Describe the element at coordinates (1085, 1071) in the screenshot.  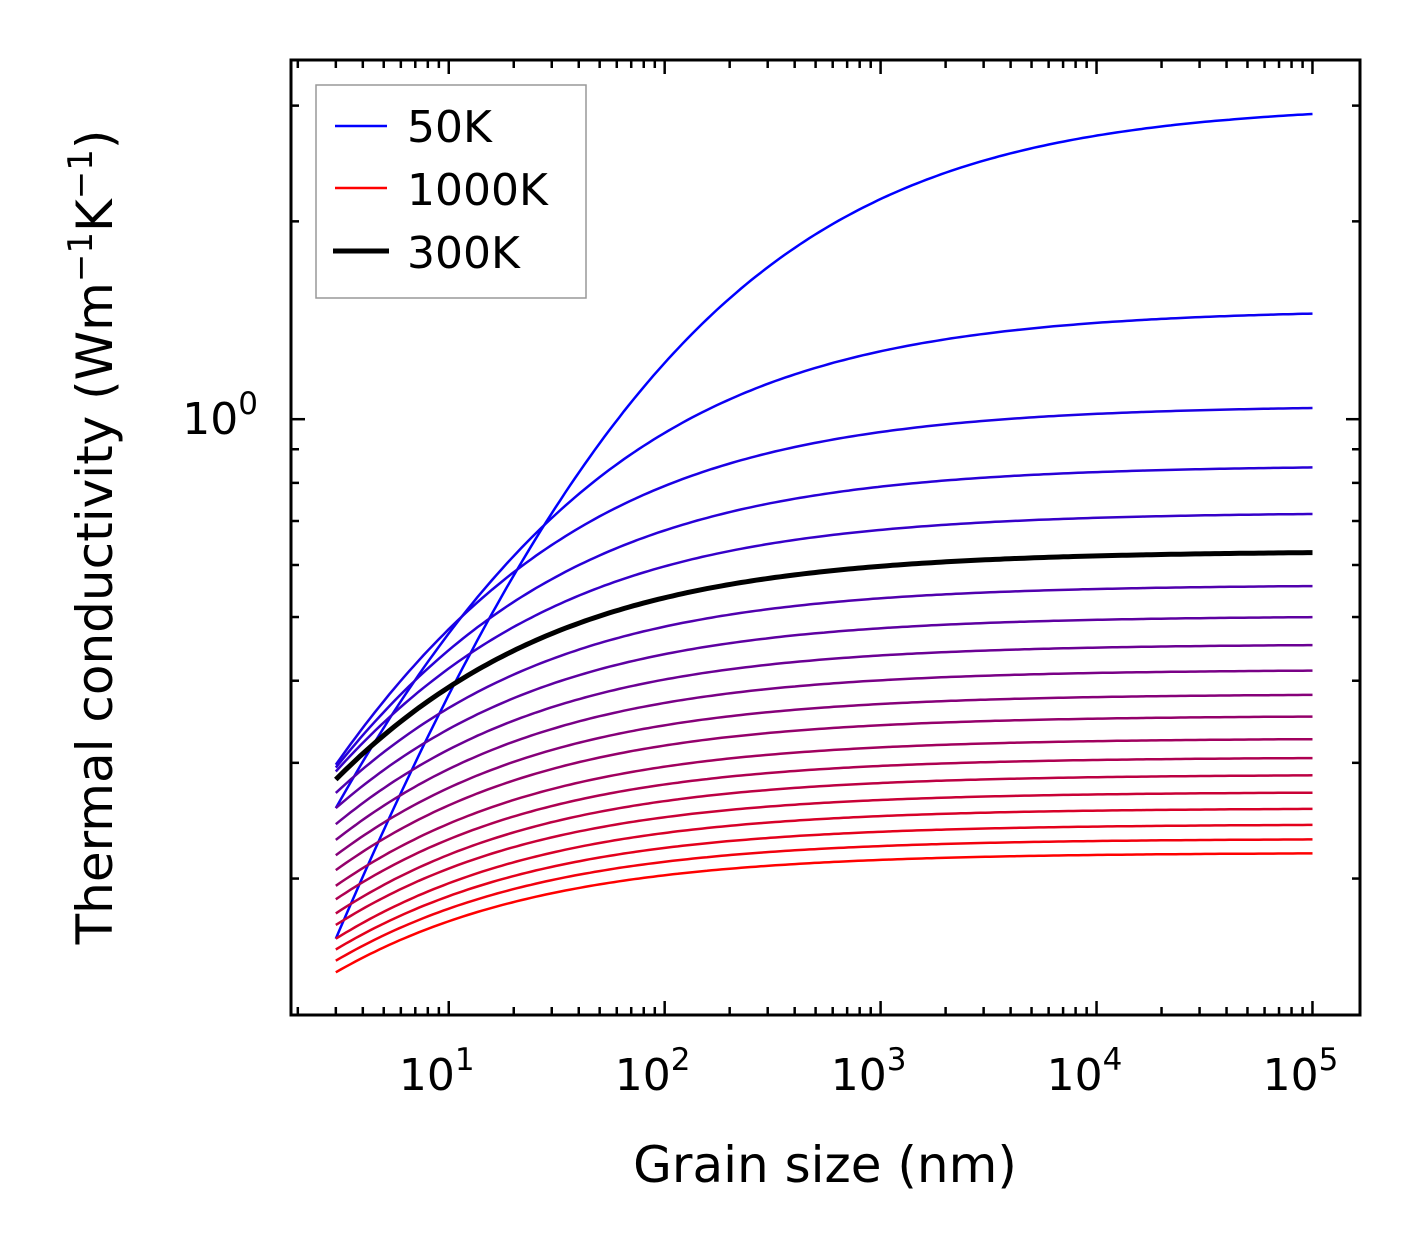
I see `x-tick-label: 10⁴` at that location.